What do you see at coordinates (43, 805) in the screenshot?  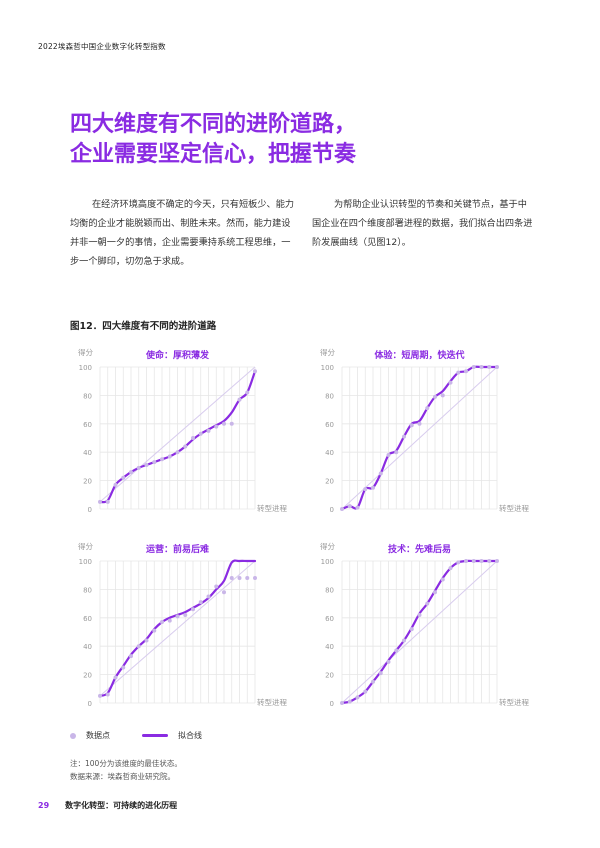 I see `page-number: 29` at bounding box center [43, 805].